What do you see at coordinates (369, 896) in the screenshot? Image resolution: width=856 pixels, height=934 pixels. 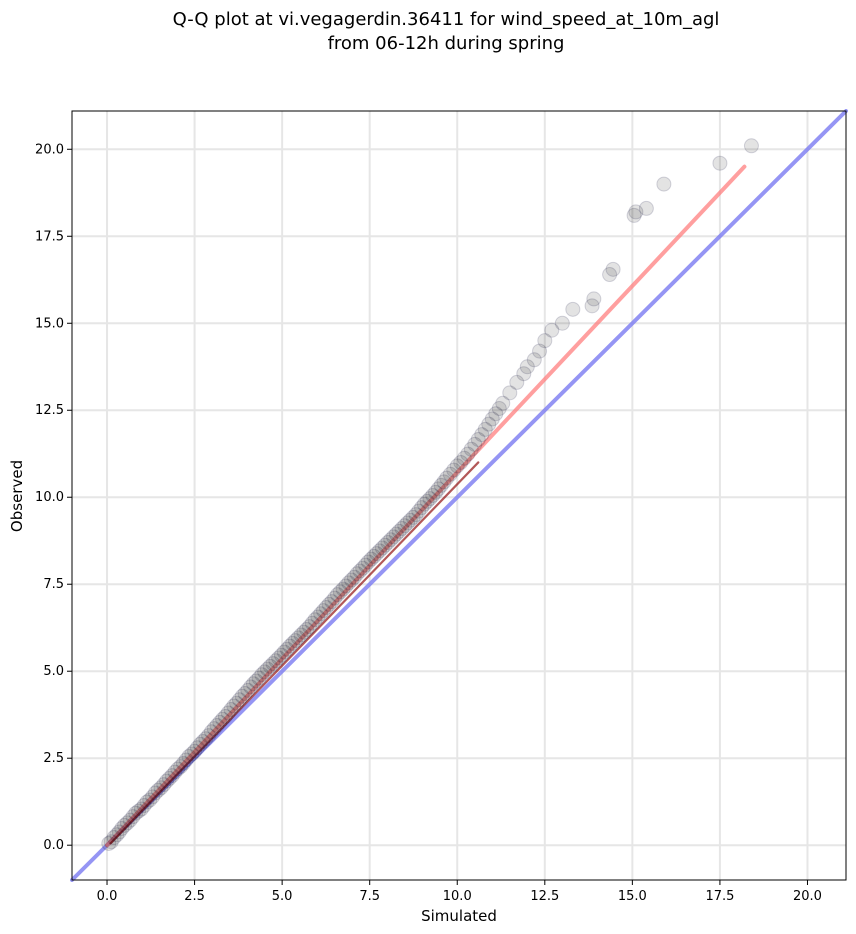 I see `x-tick-label: 7.5` at bounding box center [369, 896].